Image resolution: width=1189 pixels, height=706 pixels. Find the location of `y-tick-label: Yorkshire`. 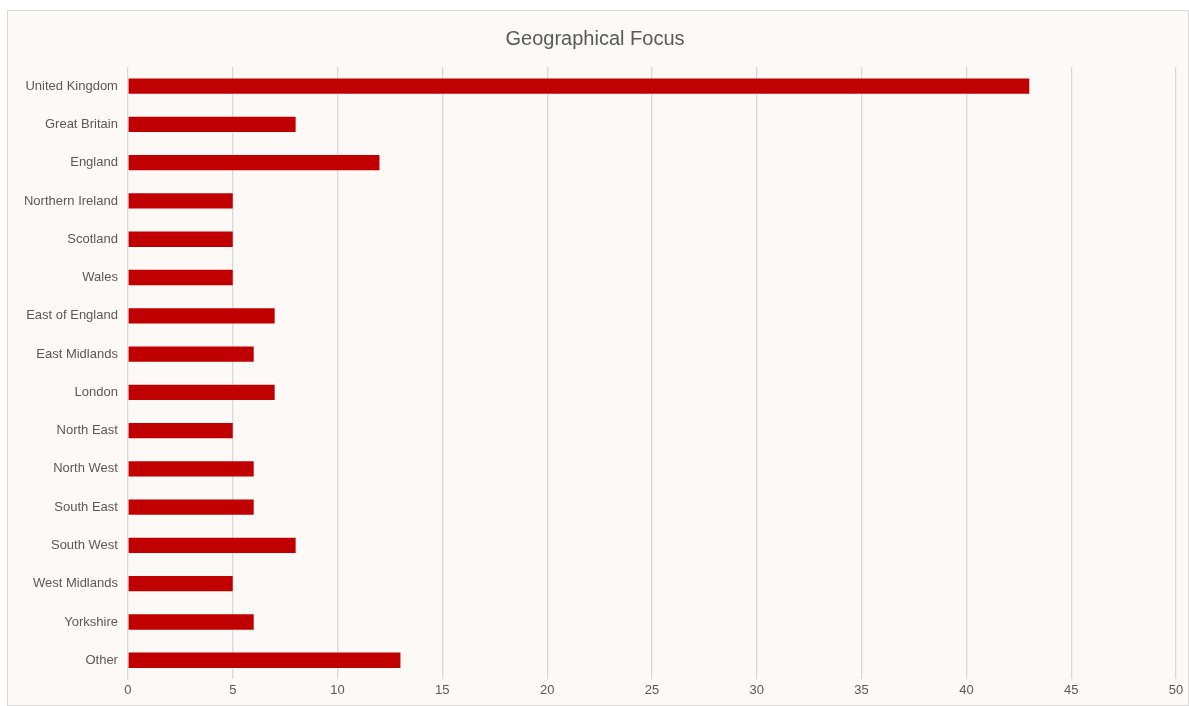

y-tick-label: Yorkshire is located at coordinates (91, 621).